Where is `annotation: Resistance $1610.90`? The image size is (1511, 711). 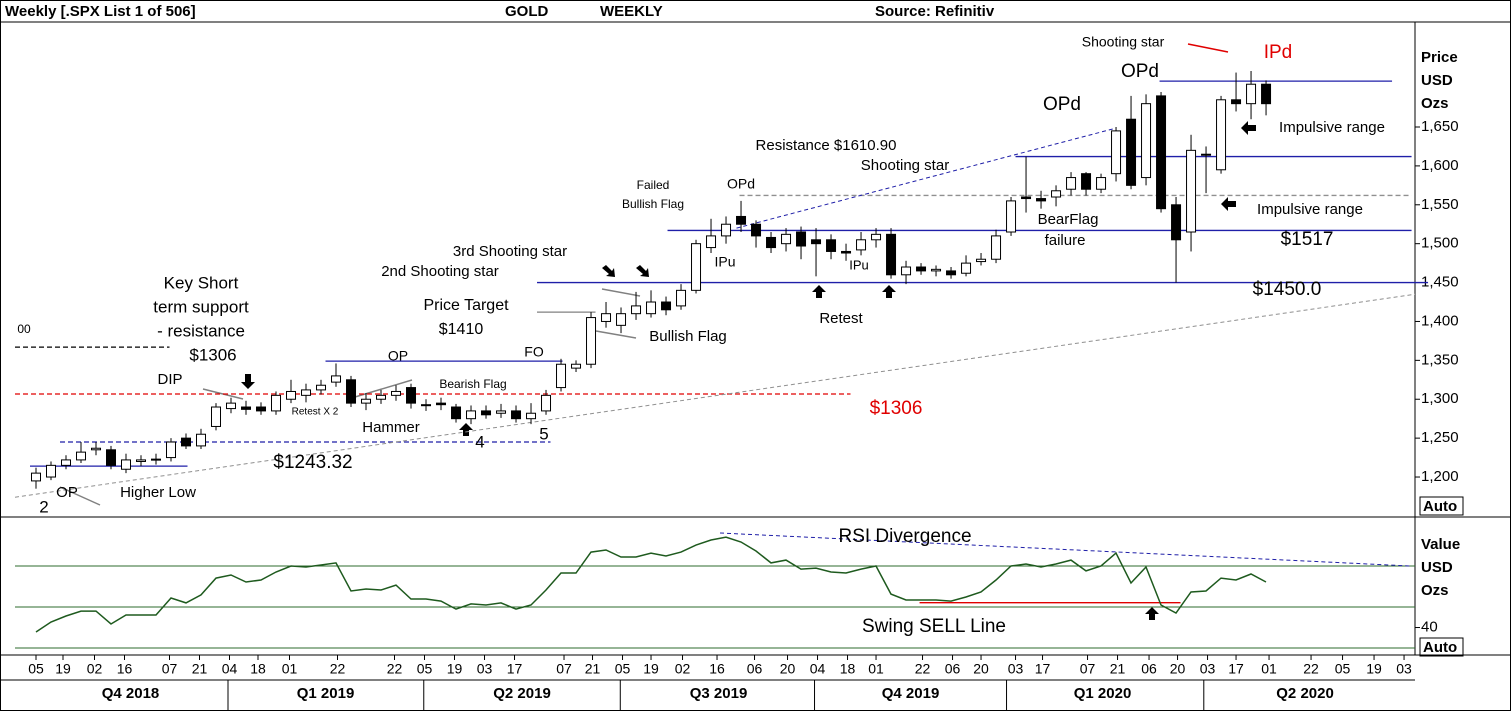 annotation: Resistance $1610.90 is located at coordinates (826, 145).